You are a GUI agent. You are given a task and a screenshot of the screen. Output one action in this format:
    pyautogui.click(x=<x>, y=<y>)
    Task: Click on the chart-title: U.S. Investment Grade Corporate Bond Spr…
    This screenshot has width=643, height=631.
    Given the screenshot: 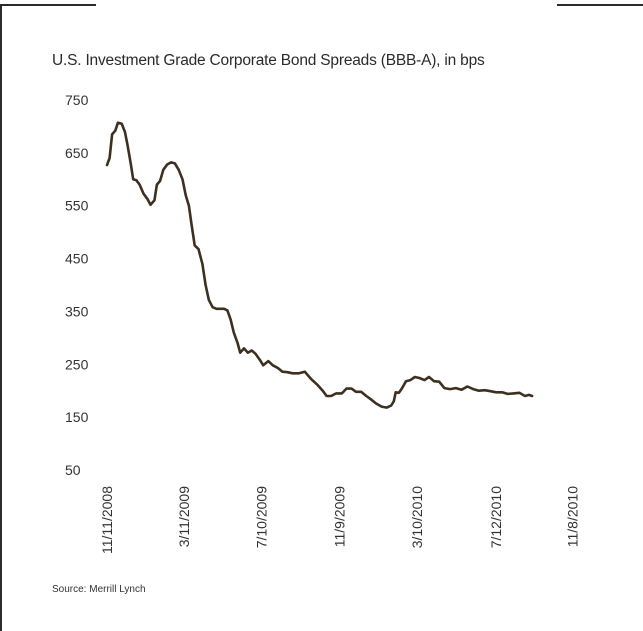 What is the action you would take?
    pyautogui.click(x=268, y=60)
    